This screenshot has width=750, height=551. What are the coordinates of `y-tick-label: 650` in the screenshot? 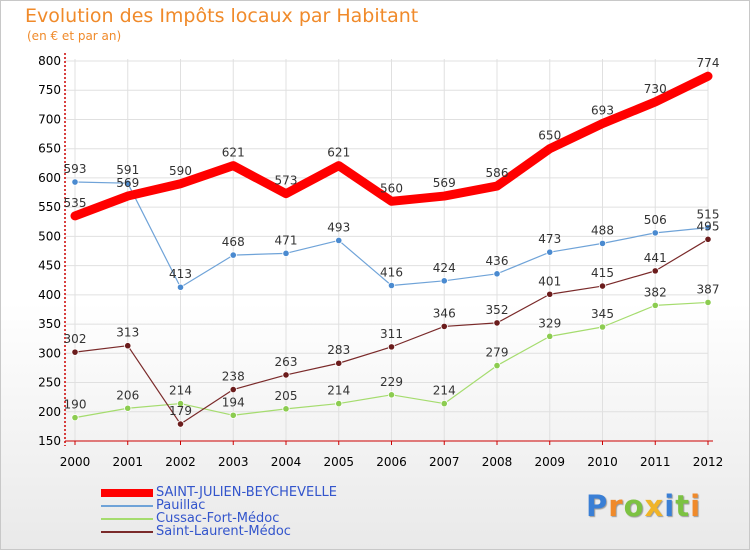 It's located at (49, 149).